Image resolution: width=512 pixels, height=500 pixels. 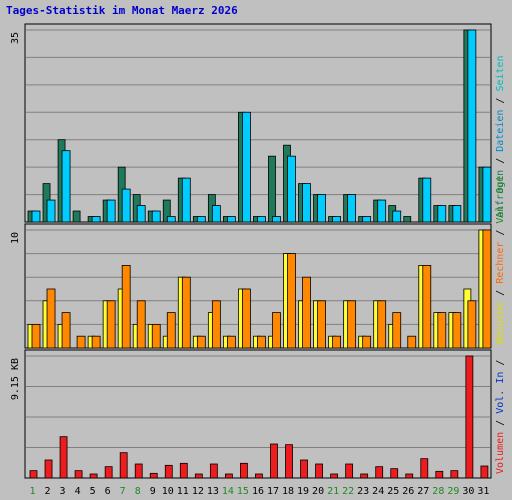 What do you see at coordinates (500, 161) in the screenshot?
I see `legend-top-part: /` at bounding box center [500, 161].